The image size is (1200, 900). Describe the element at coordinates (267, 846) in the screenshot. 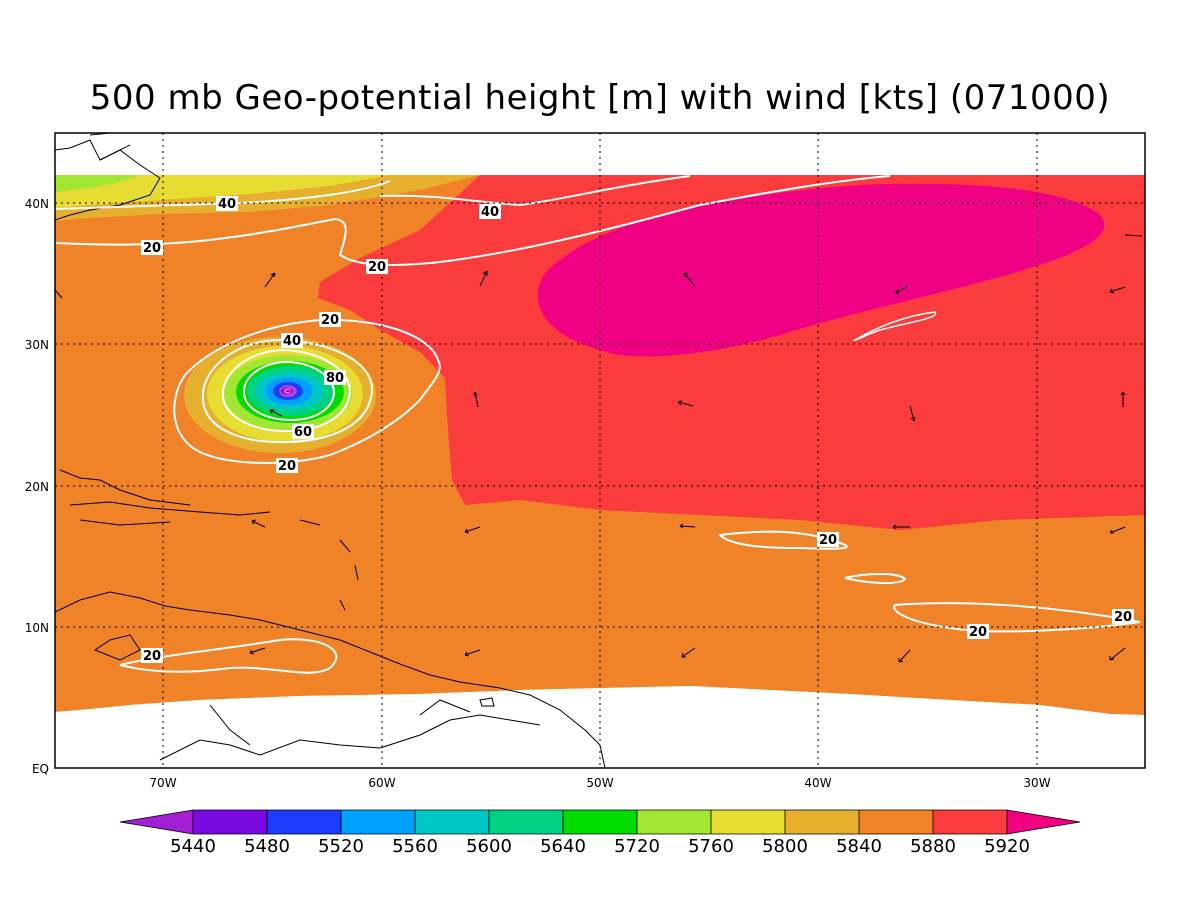

I see `colorbar-label: 5480` at that location.